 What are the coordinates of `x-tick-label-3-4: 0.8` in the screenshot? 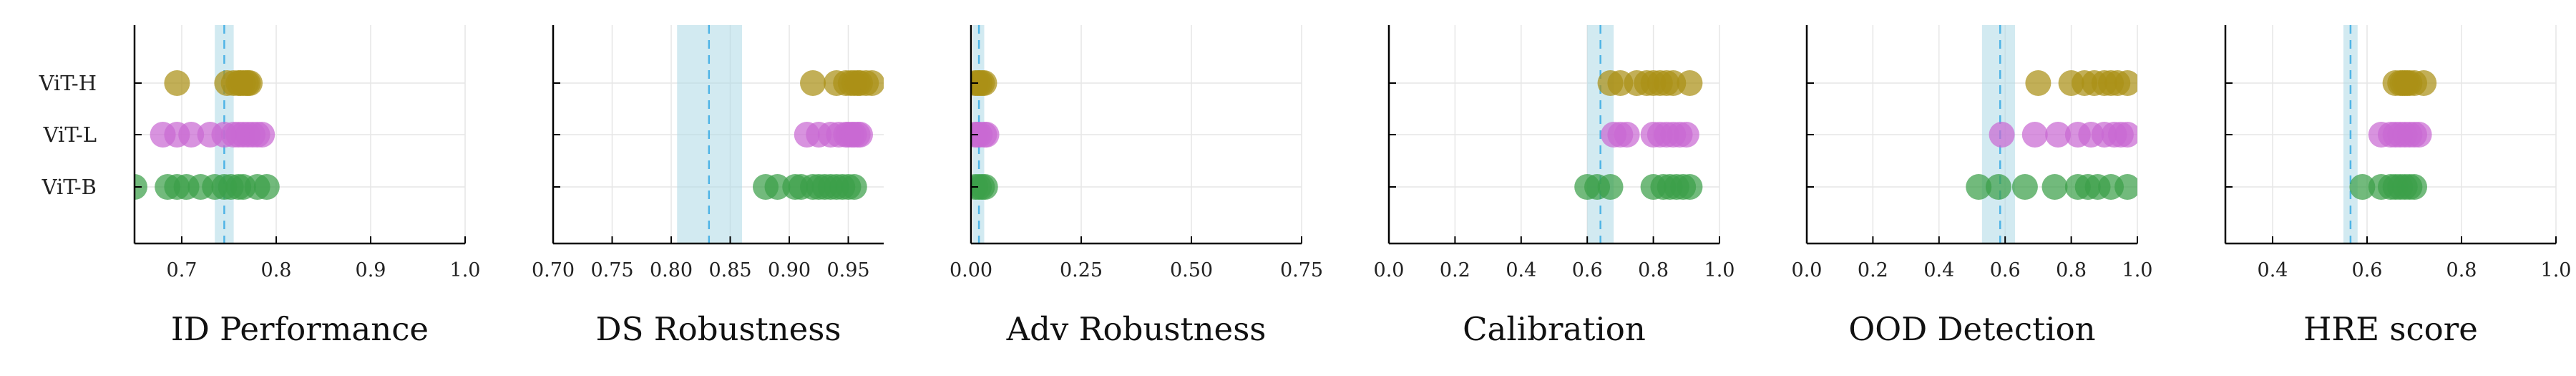 It's located at (1653, 270).